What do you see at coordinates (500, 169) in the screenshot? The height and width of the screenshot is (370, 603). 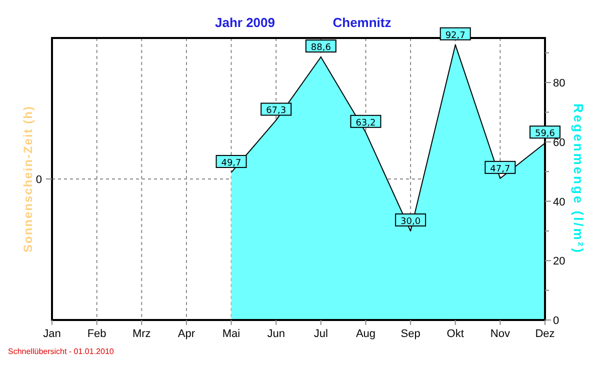 I see `data-label: 47,7` at bounding box center [500, 169].